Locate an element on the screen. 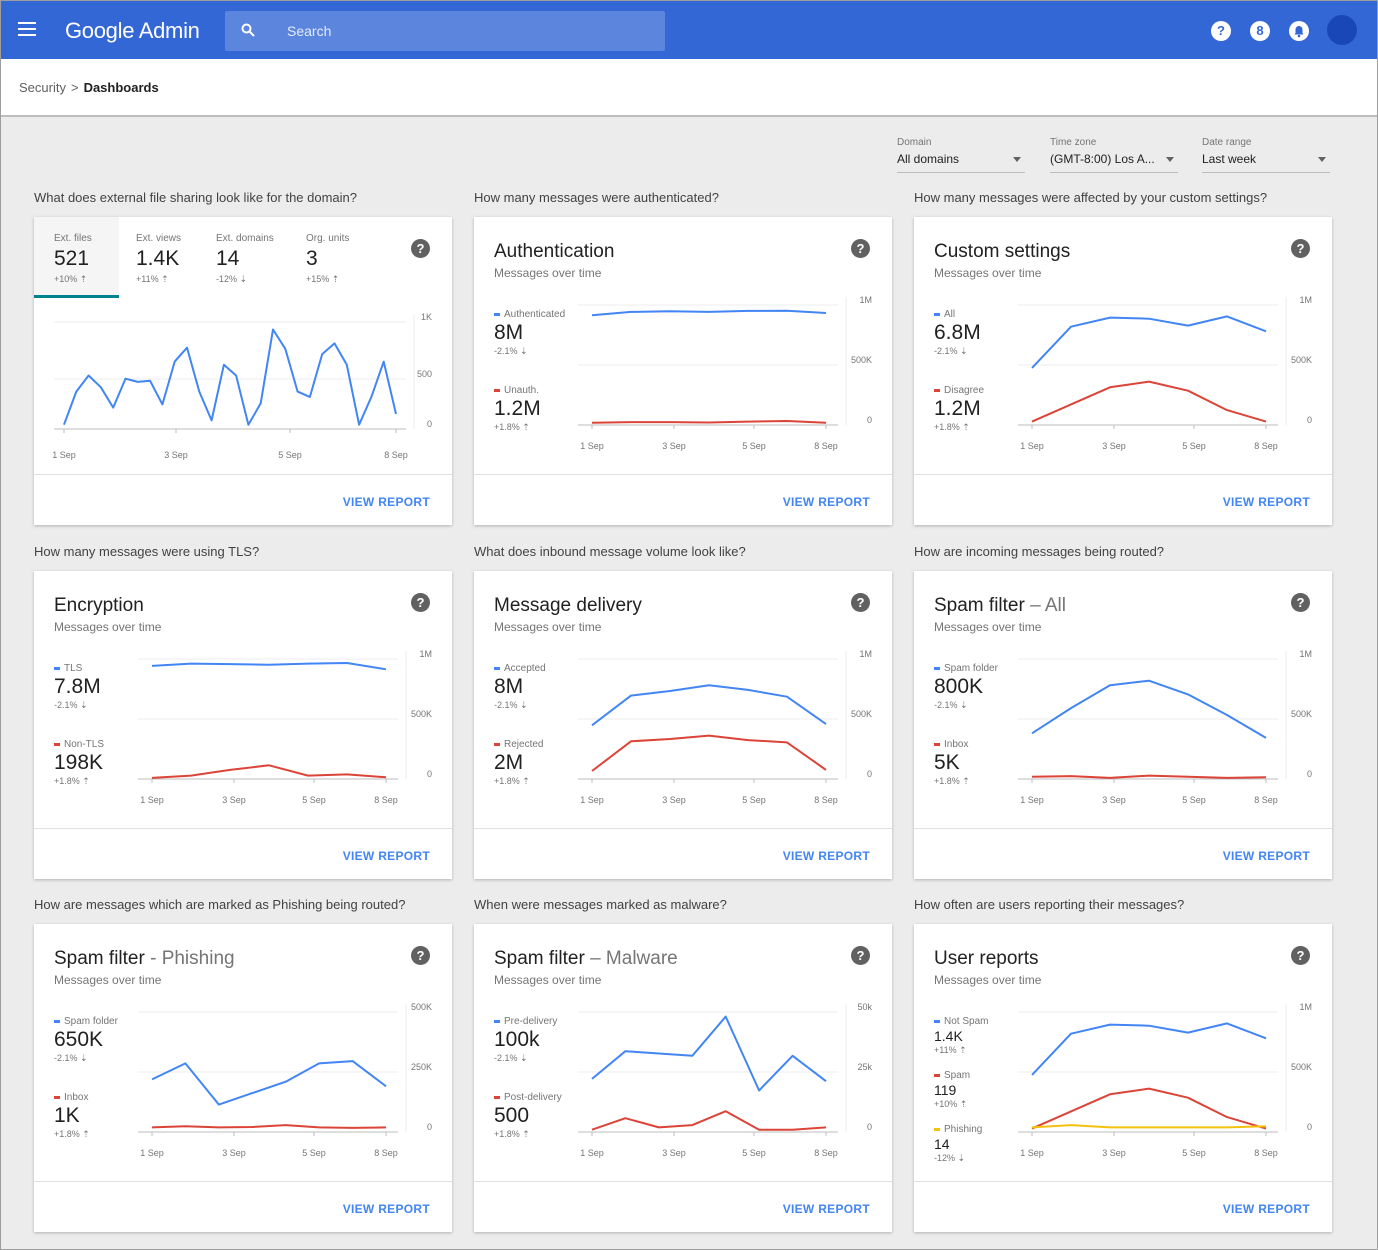 This screenshot has width=1378, height=1250. legend-name: Post-delivery is located at coordinates (528, 1097).